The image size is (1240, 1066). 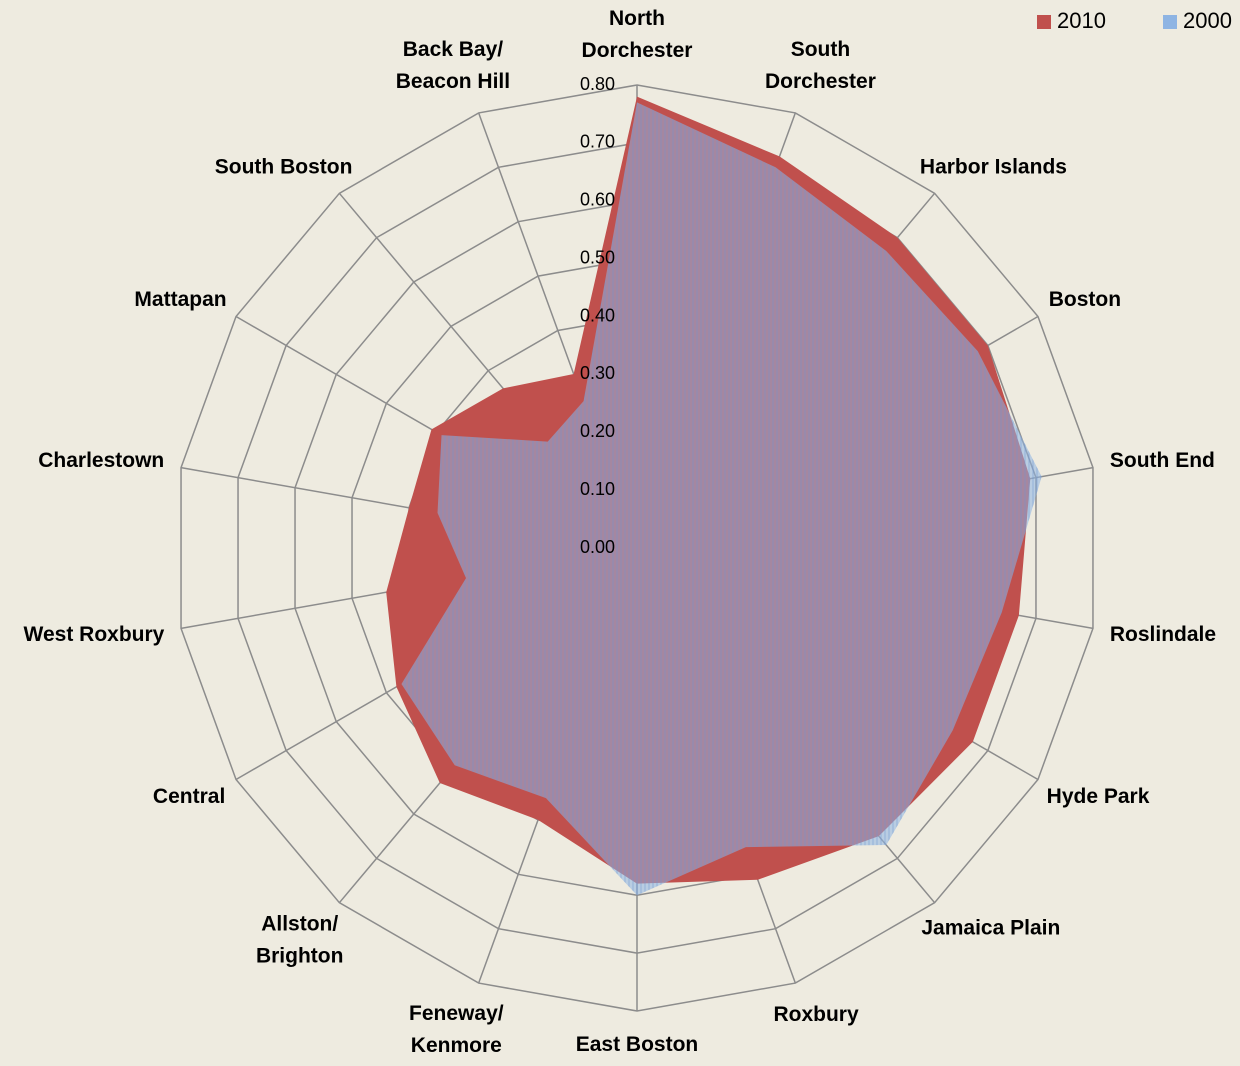 I want to click on legend-item: 2000, so click(x=1197, y=21).